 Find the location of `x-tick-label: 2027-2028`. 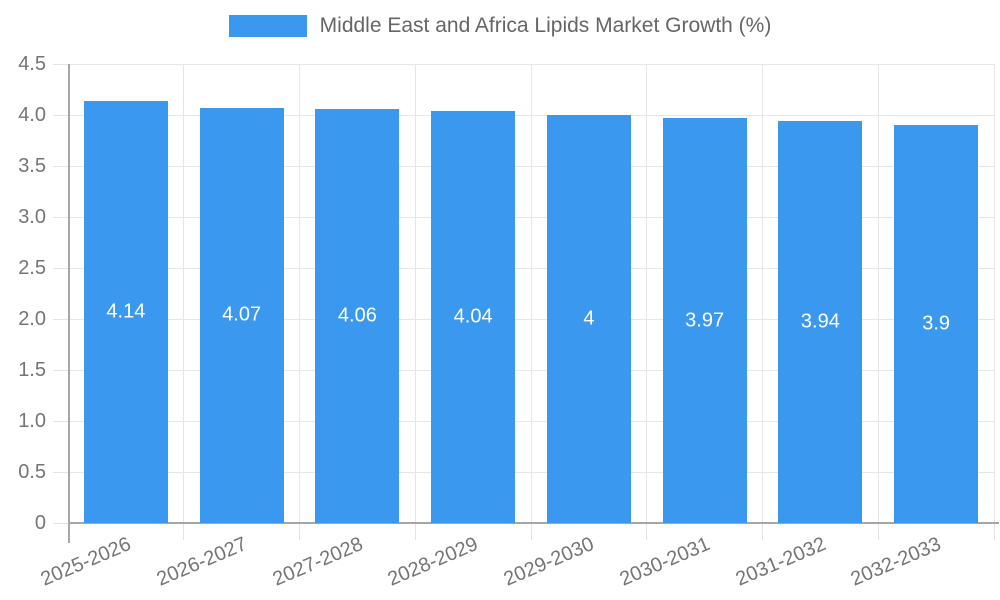

x-tick-label: 2027-2028 is located at coordinates (317, 562).